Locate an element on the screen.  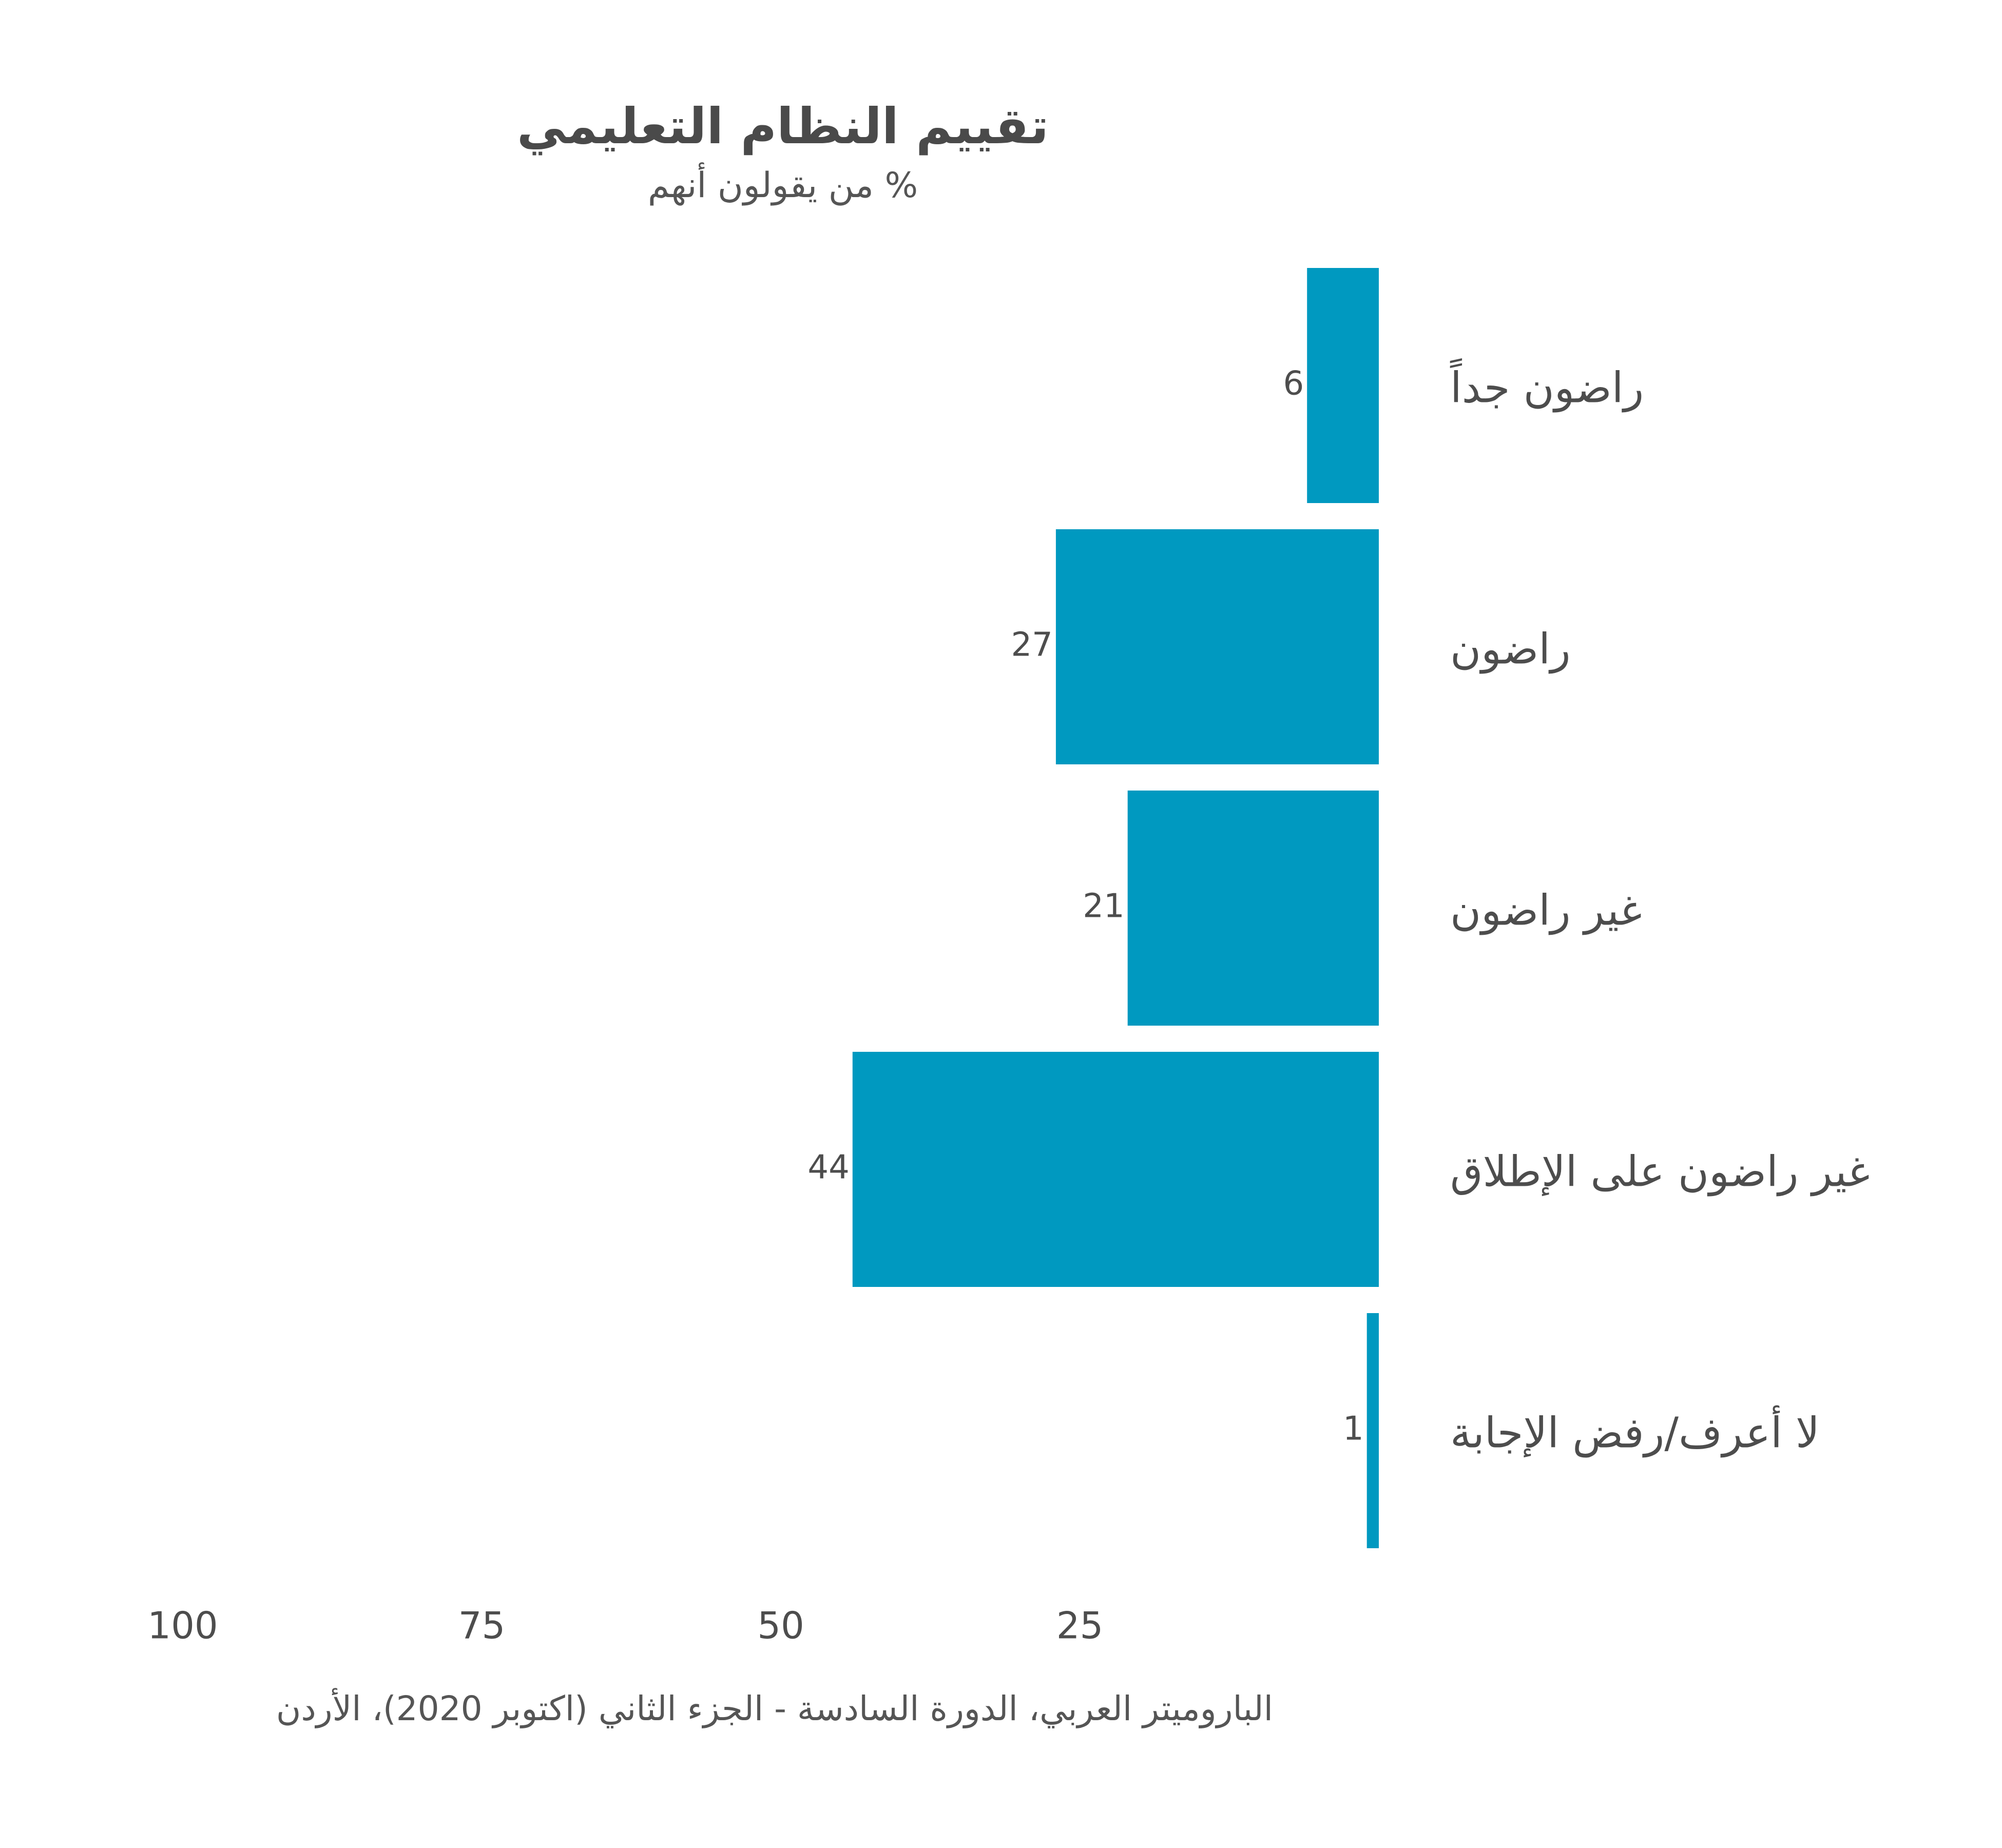
category-label-2: غير راضون is located at coordinates (1546, 910).